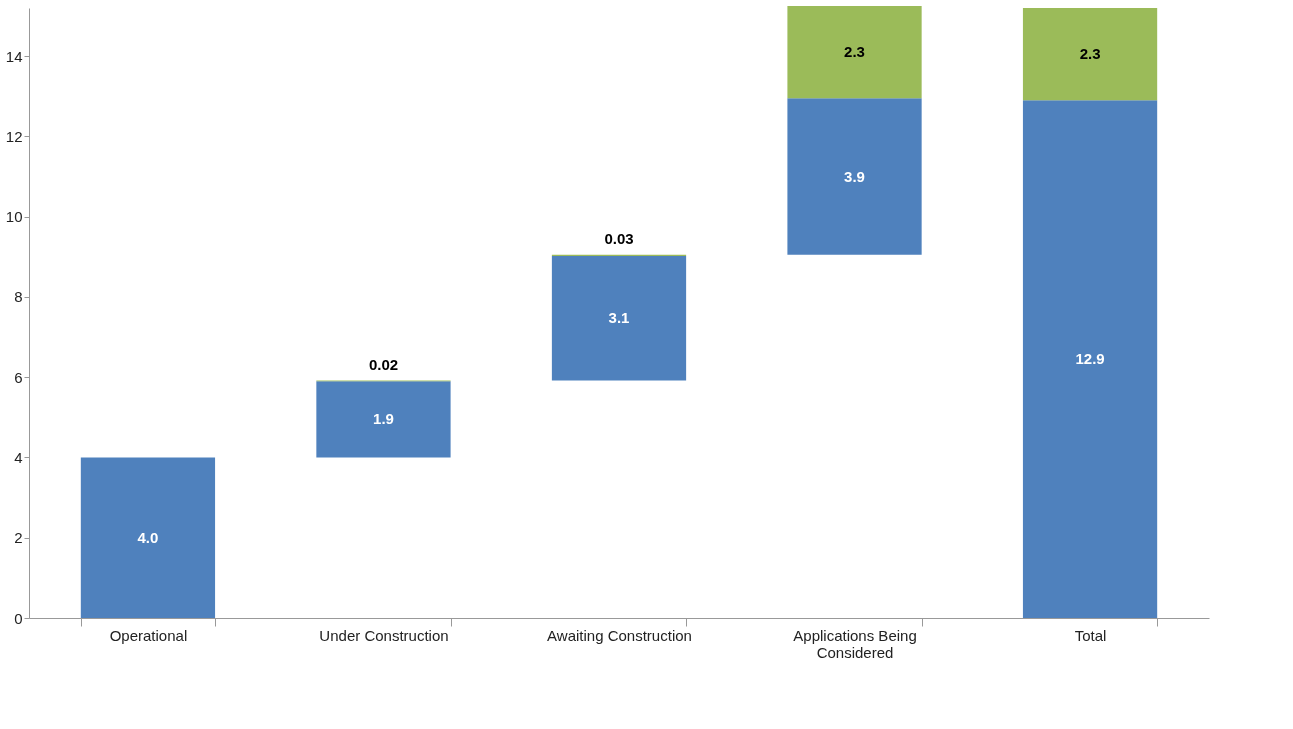  What do you see at coordinates (1090, 635) in the screenshot?
I see `x-tick-label: Total` at bounding box center [1090, 635].